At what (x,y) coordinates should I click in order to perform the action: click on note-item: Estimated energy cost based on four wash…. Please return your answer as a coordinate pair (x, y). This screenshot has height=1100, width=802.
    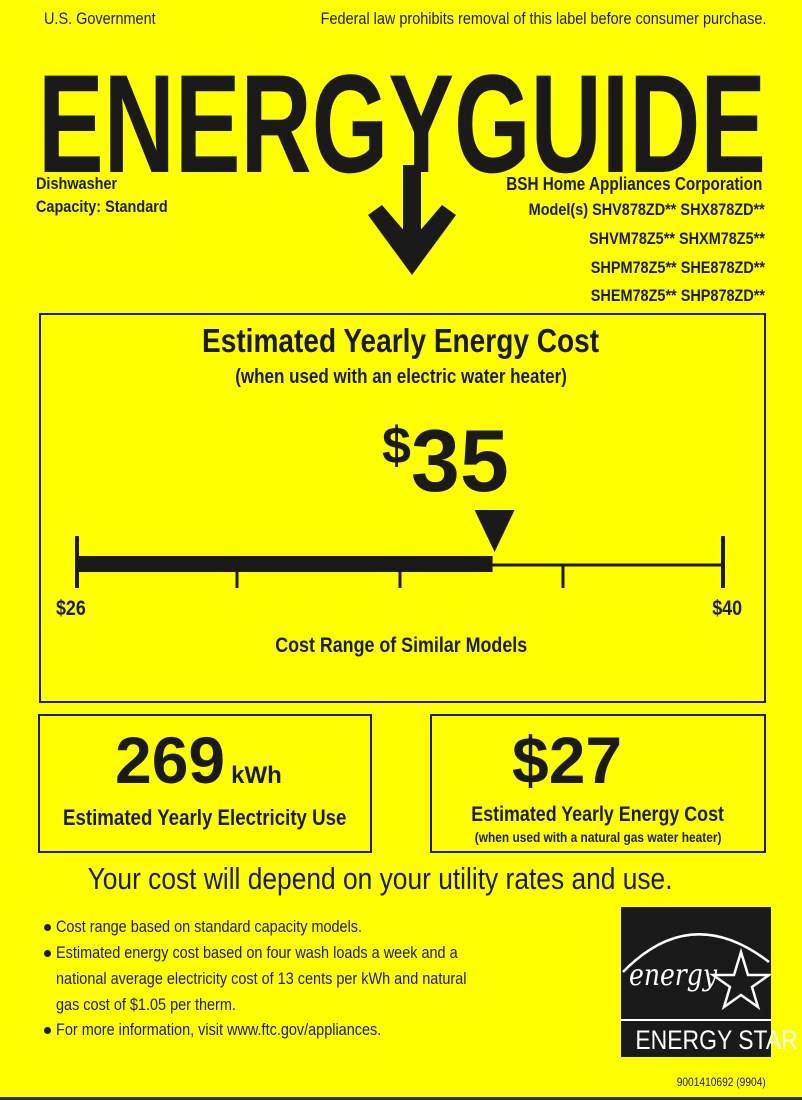
    Looking at the image, I should click on (286, 953).